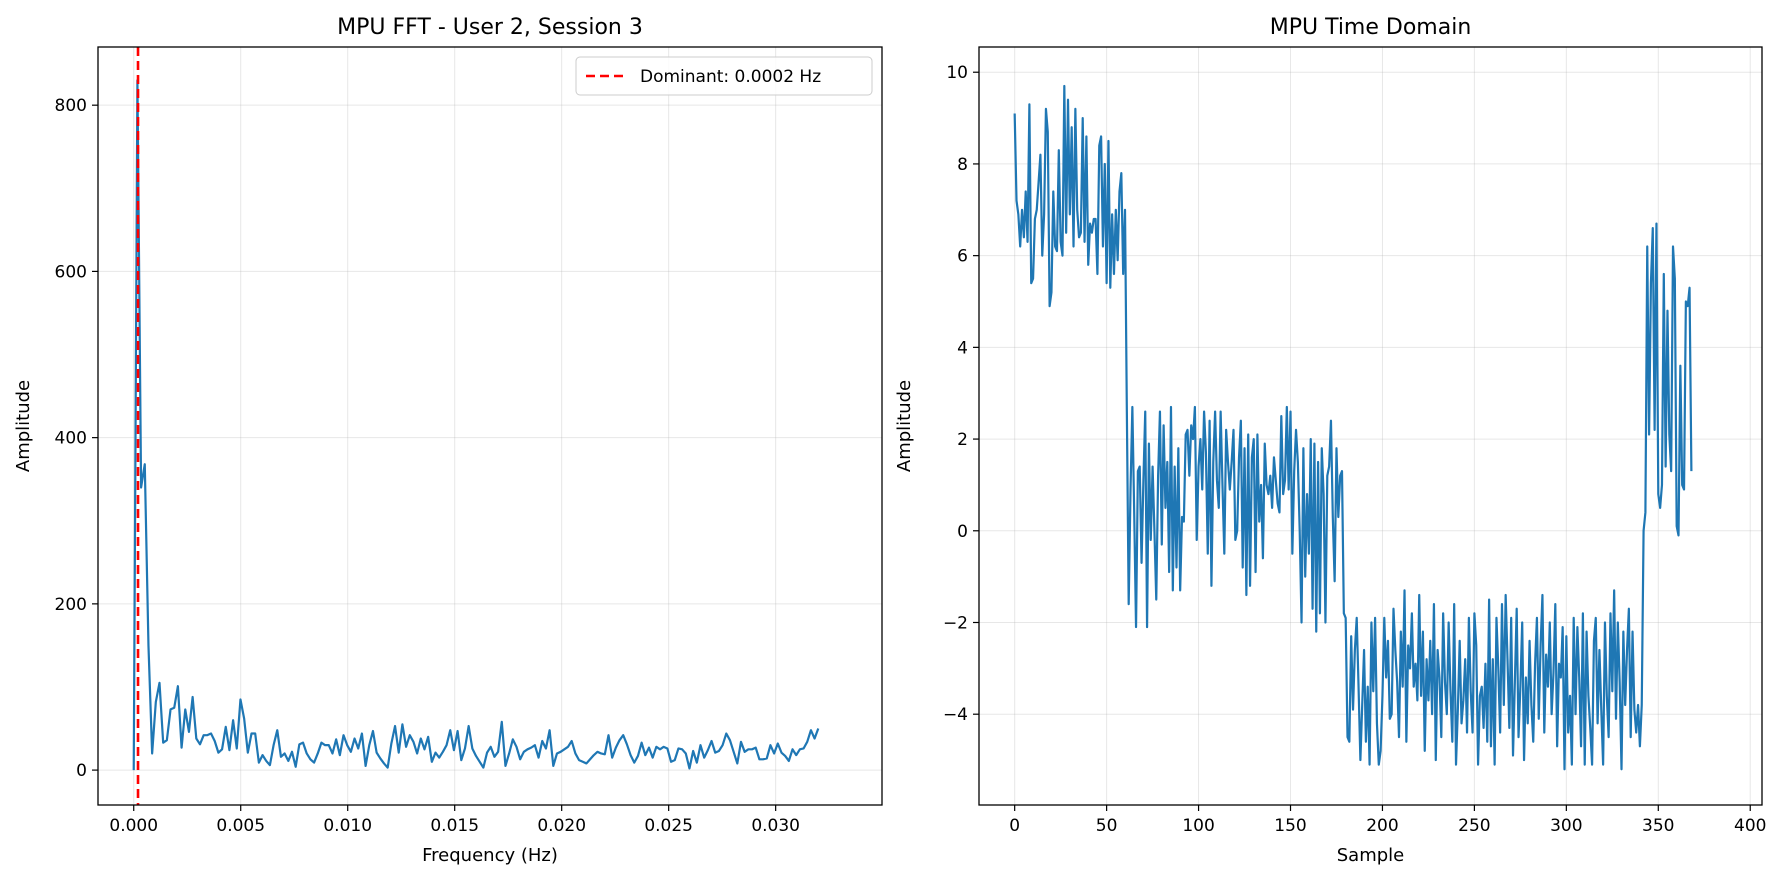 The width and height of the screenshot is (1782, 881). I want to click on fft-x-tick-label: 0.015, so click(454, 826).